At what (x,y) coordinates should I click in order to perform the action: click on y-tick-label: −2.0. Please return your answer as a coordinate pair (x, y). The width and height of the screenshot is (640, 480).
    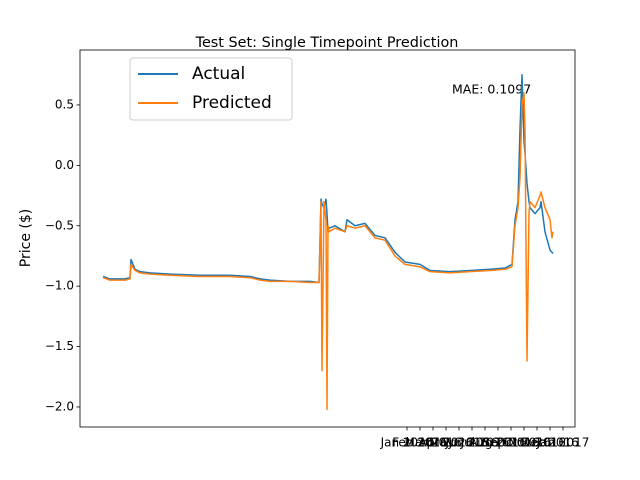
    Looking at the image, I should click on (59, 406).